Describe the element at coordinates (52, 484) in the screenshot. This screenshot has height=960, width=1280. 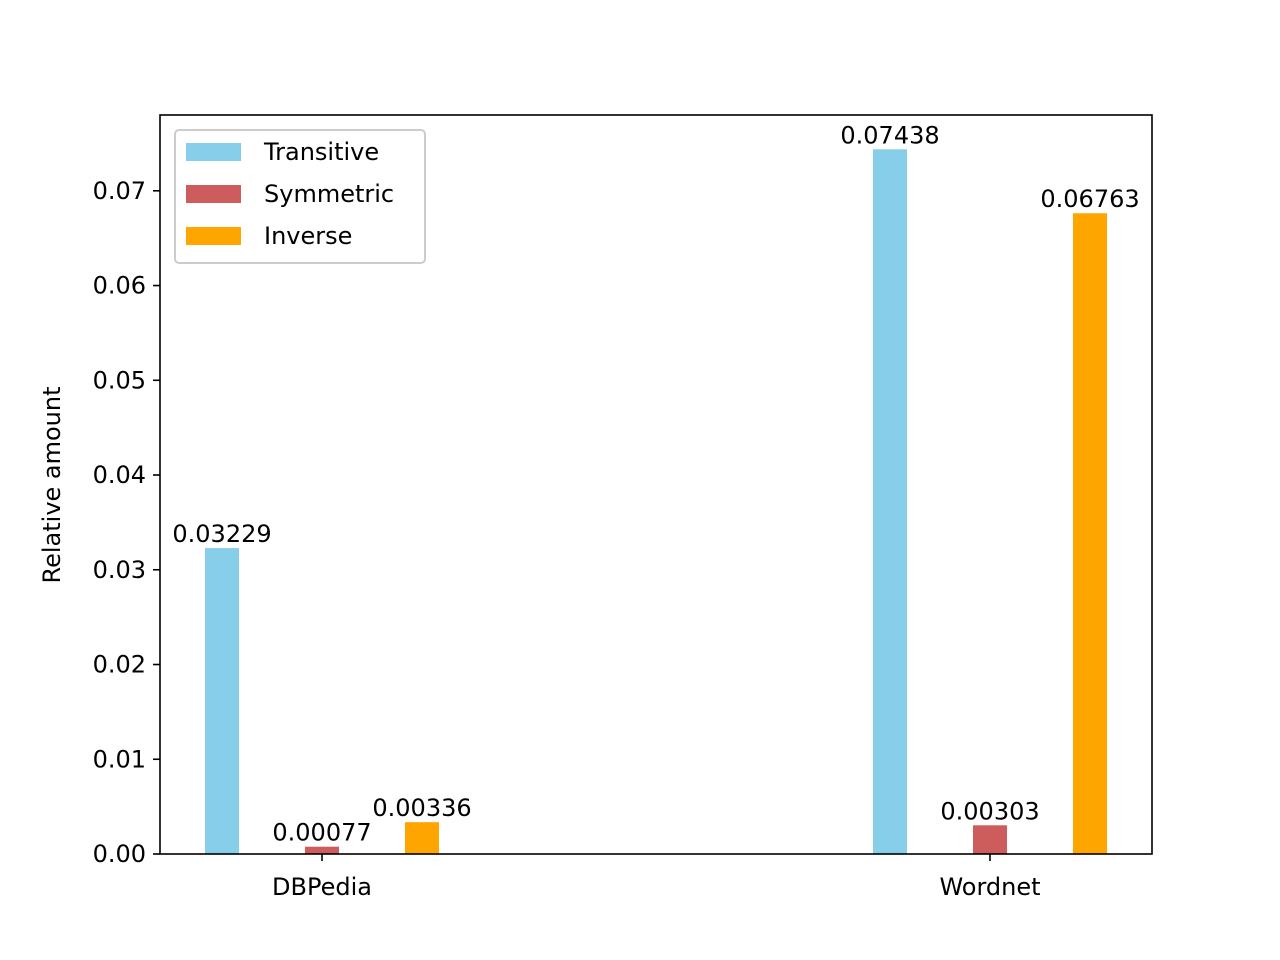
I see `y-axis-label: Relative amount` at that location.